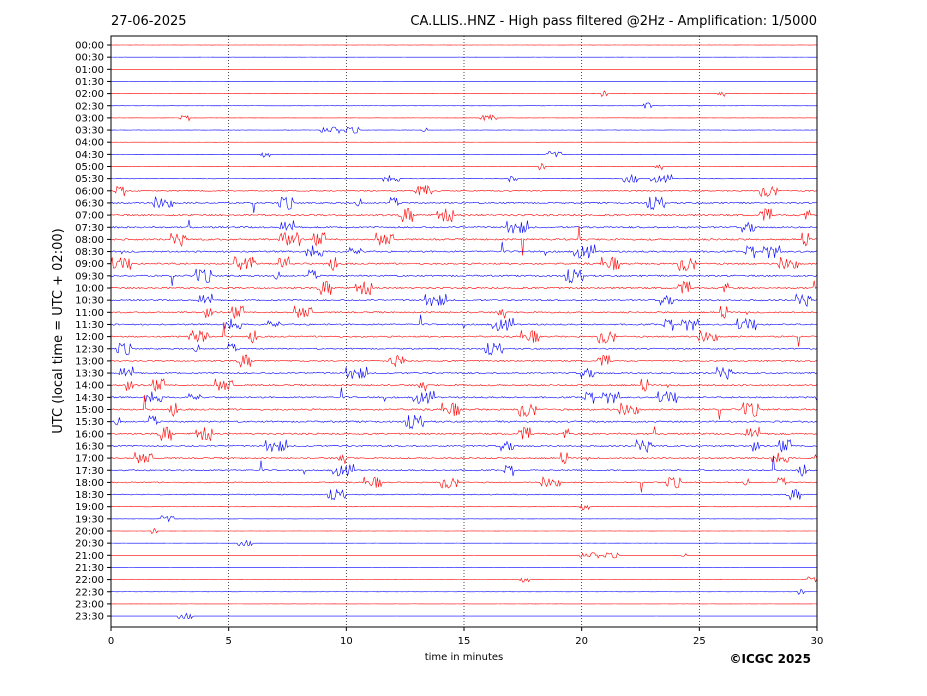  Describe the element at coordinates (89, 106) in the screenshot. I see `y-tick-label: 02:30` at that location.